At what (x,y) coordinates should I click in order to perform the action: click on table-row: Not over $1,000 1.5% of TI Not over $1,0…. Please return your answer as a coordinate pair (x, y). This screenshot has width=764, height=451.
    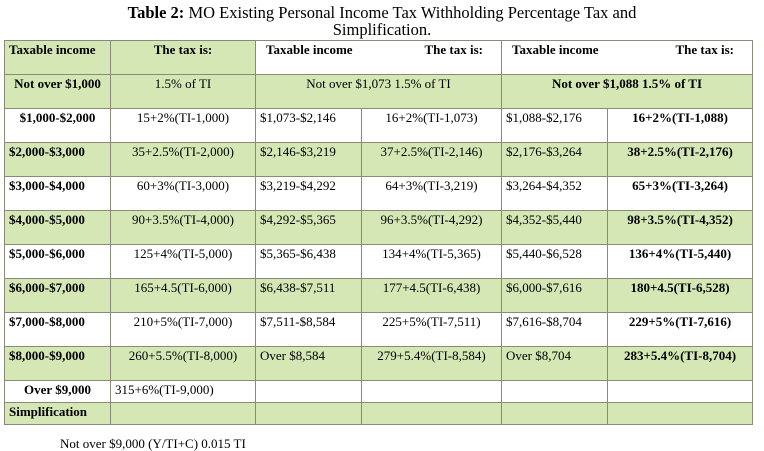
    Looking at the image, I should click on (378, 91).